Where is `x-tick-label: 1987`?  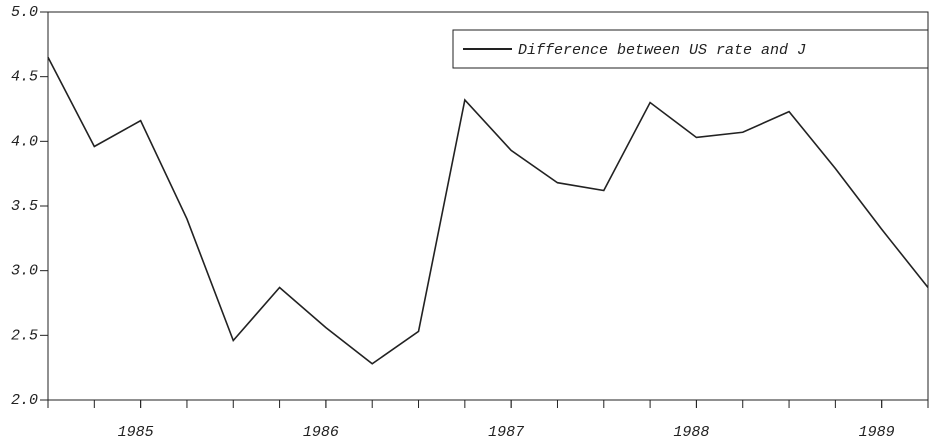 x-tick-label: 1987 is located at coordinates (506, 432).